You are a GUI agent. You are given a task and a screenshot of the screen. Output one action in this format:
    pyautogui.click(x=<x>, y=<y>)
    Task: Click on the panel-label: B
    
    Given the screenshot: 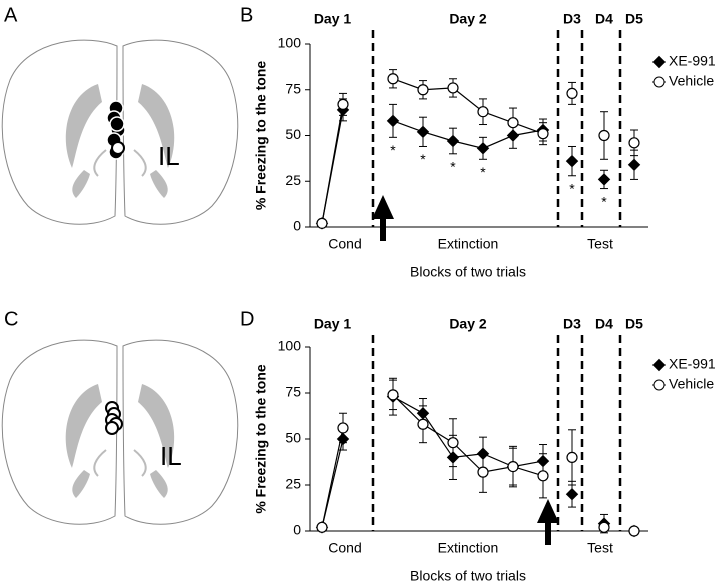 What is the action you would take?
    pyautogui.click(x=246, y=15)
    